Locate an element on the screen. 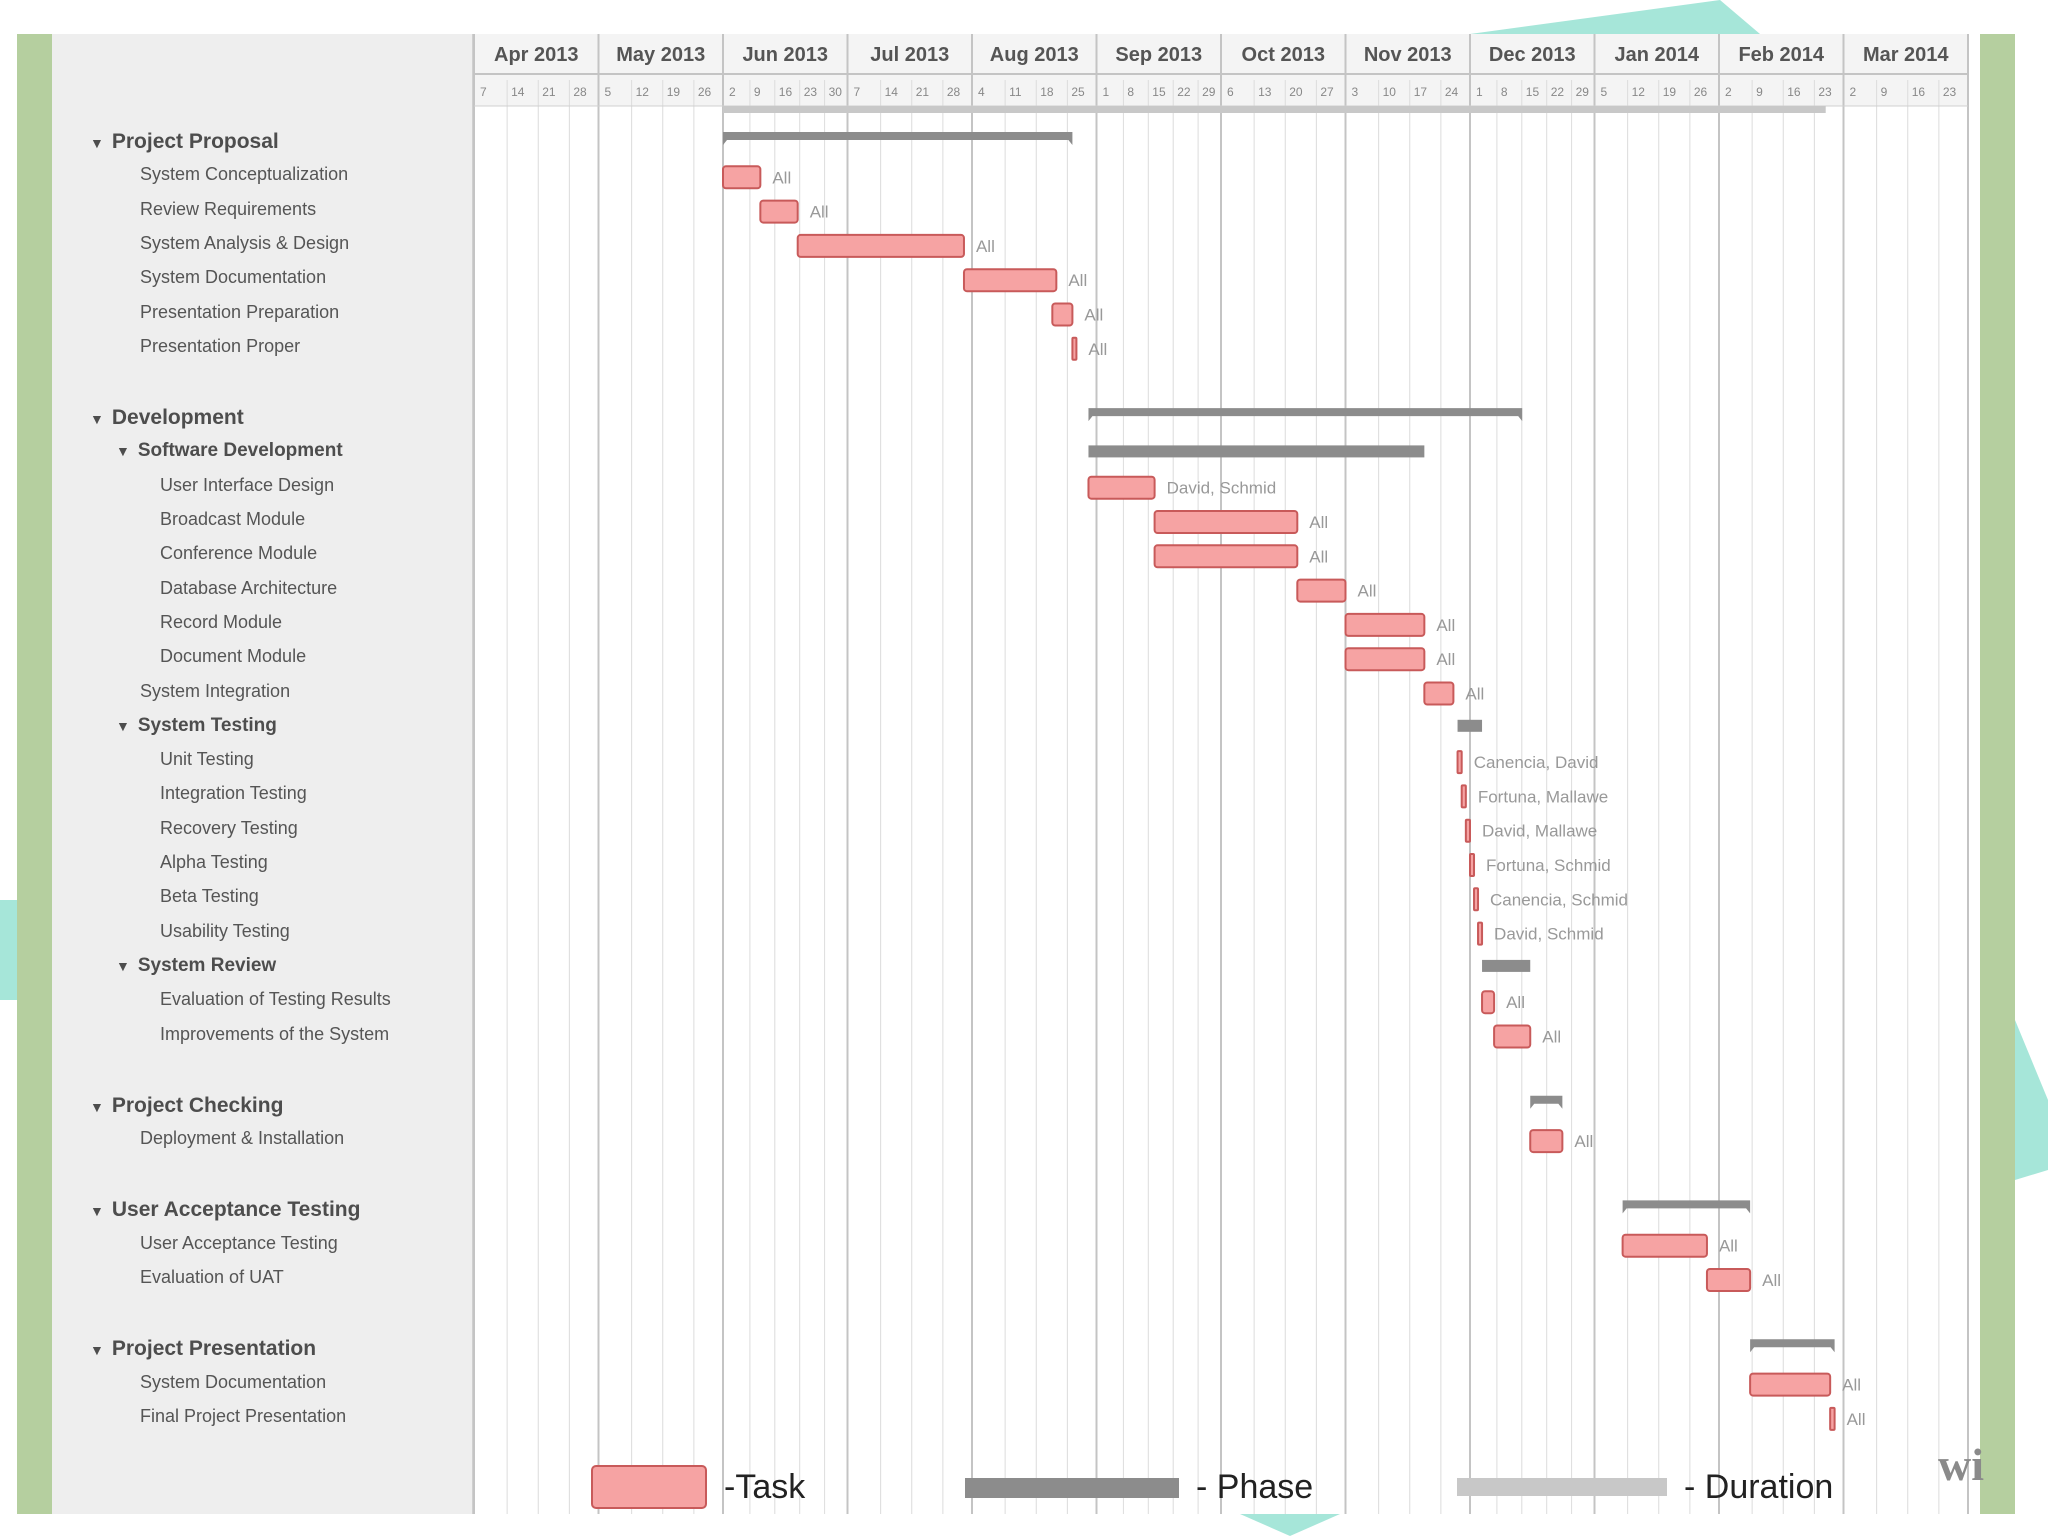 Image resolution: width=2048 pixels, height=1536 pixels. week-tick-label: 12 is located at coordinates (1639, 92).